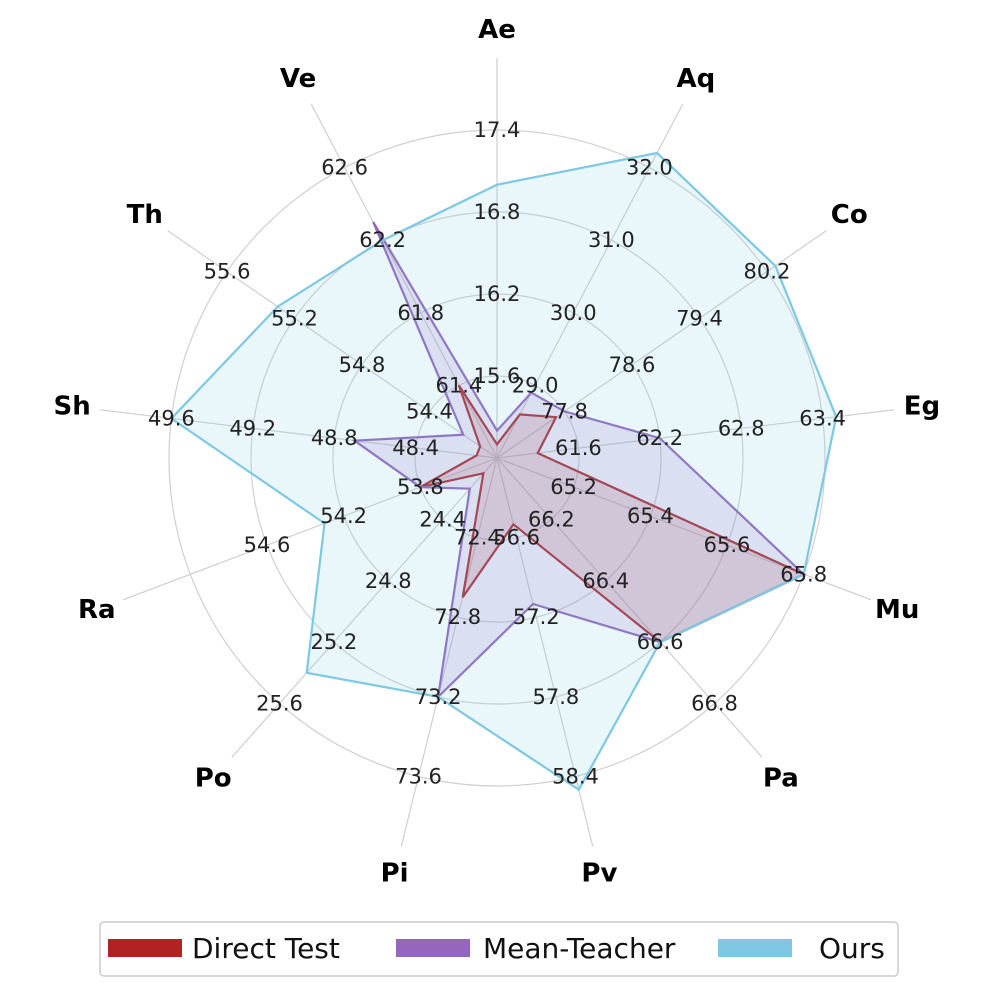 The image size is (997, 997). I want to click on spoke-co, so click(661, 344).